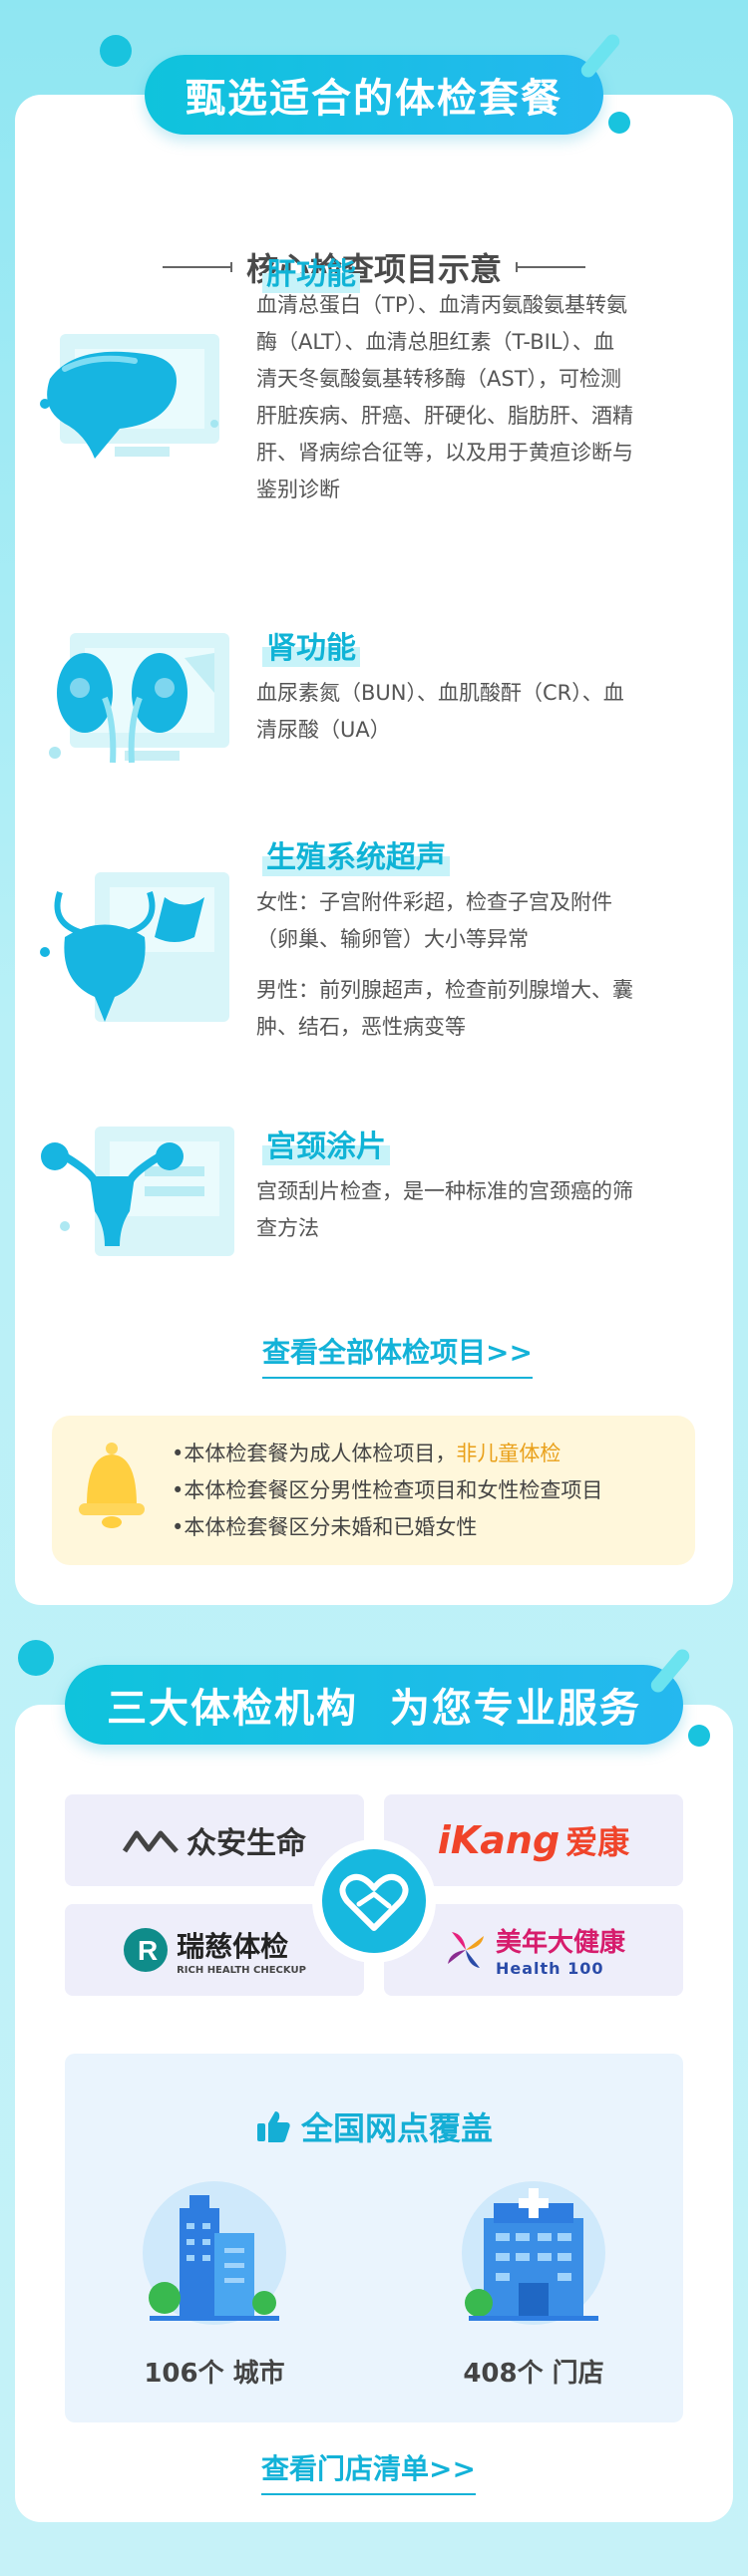  What do you see at coordinates (142, 708) in the screenshot?
I see `kidney-icon` at bounding box center [142, 708].